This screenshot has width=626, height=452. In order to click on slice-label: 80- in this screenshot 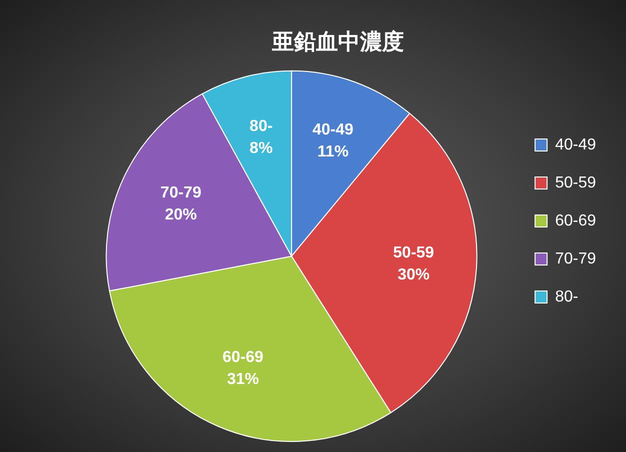, I will do `click(261, 127)`.